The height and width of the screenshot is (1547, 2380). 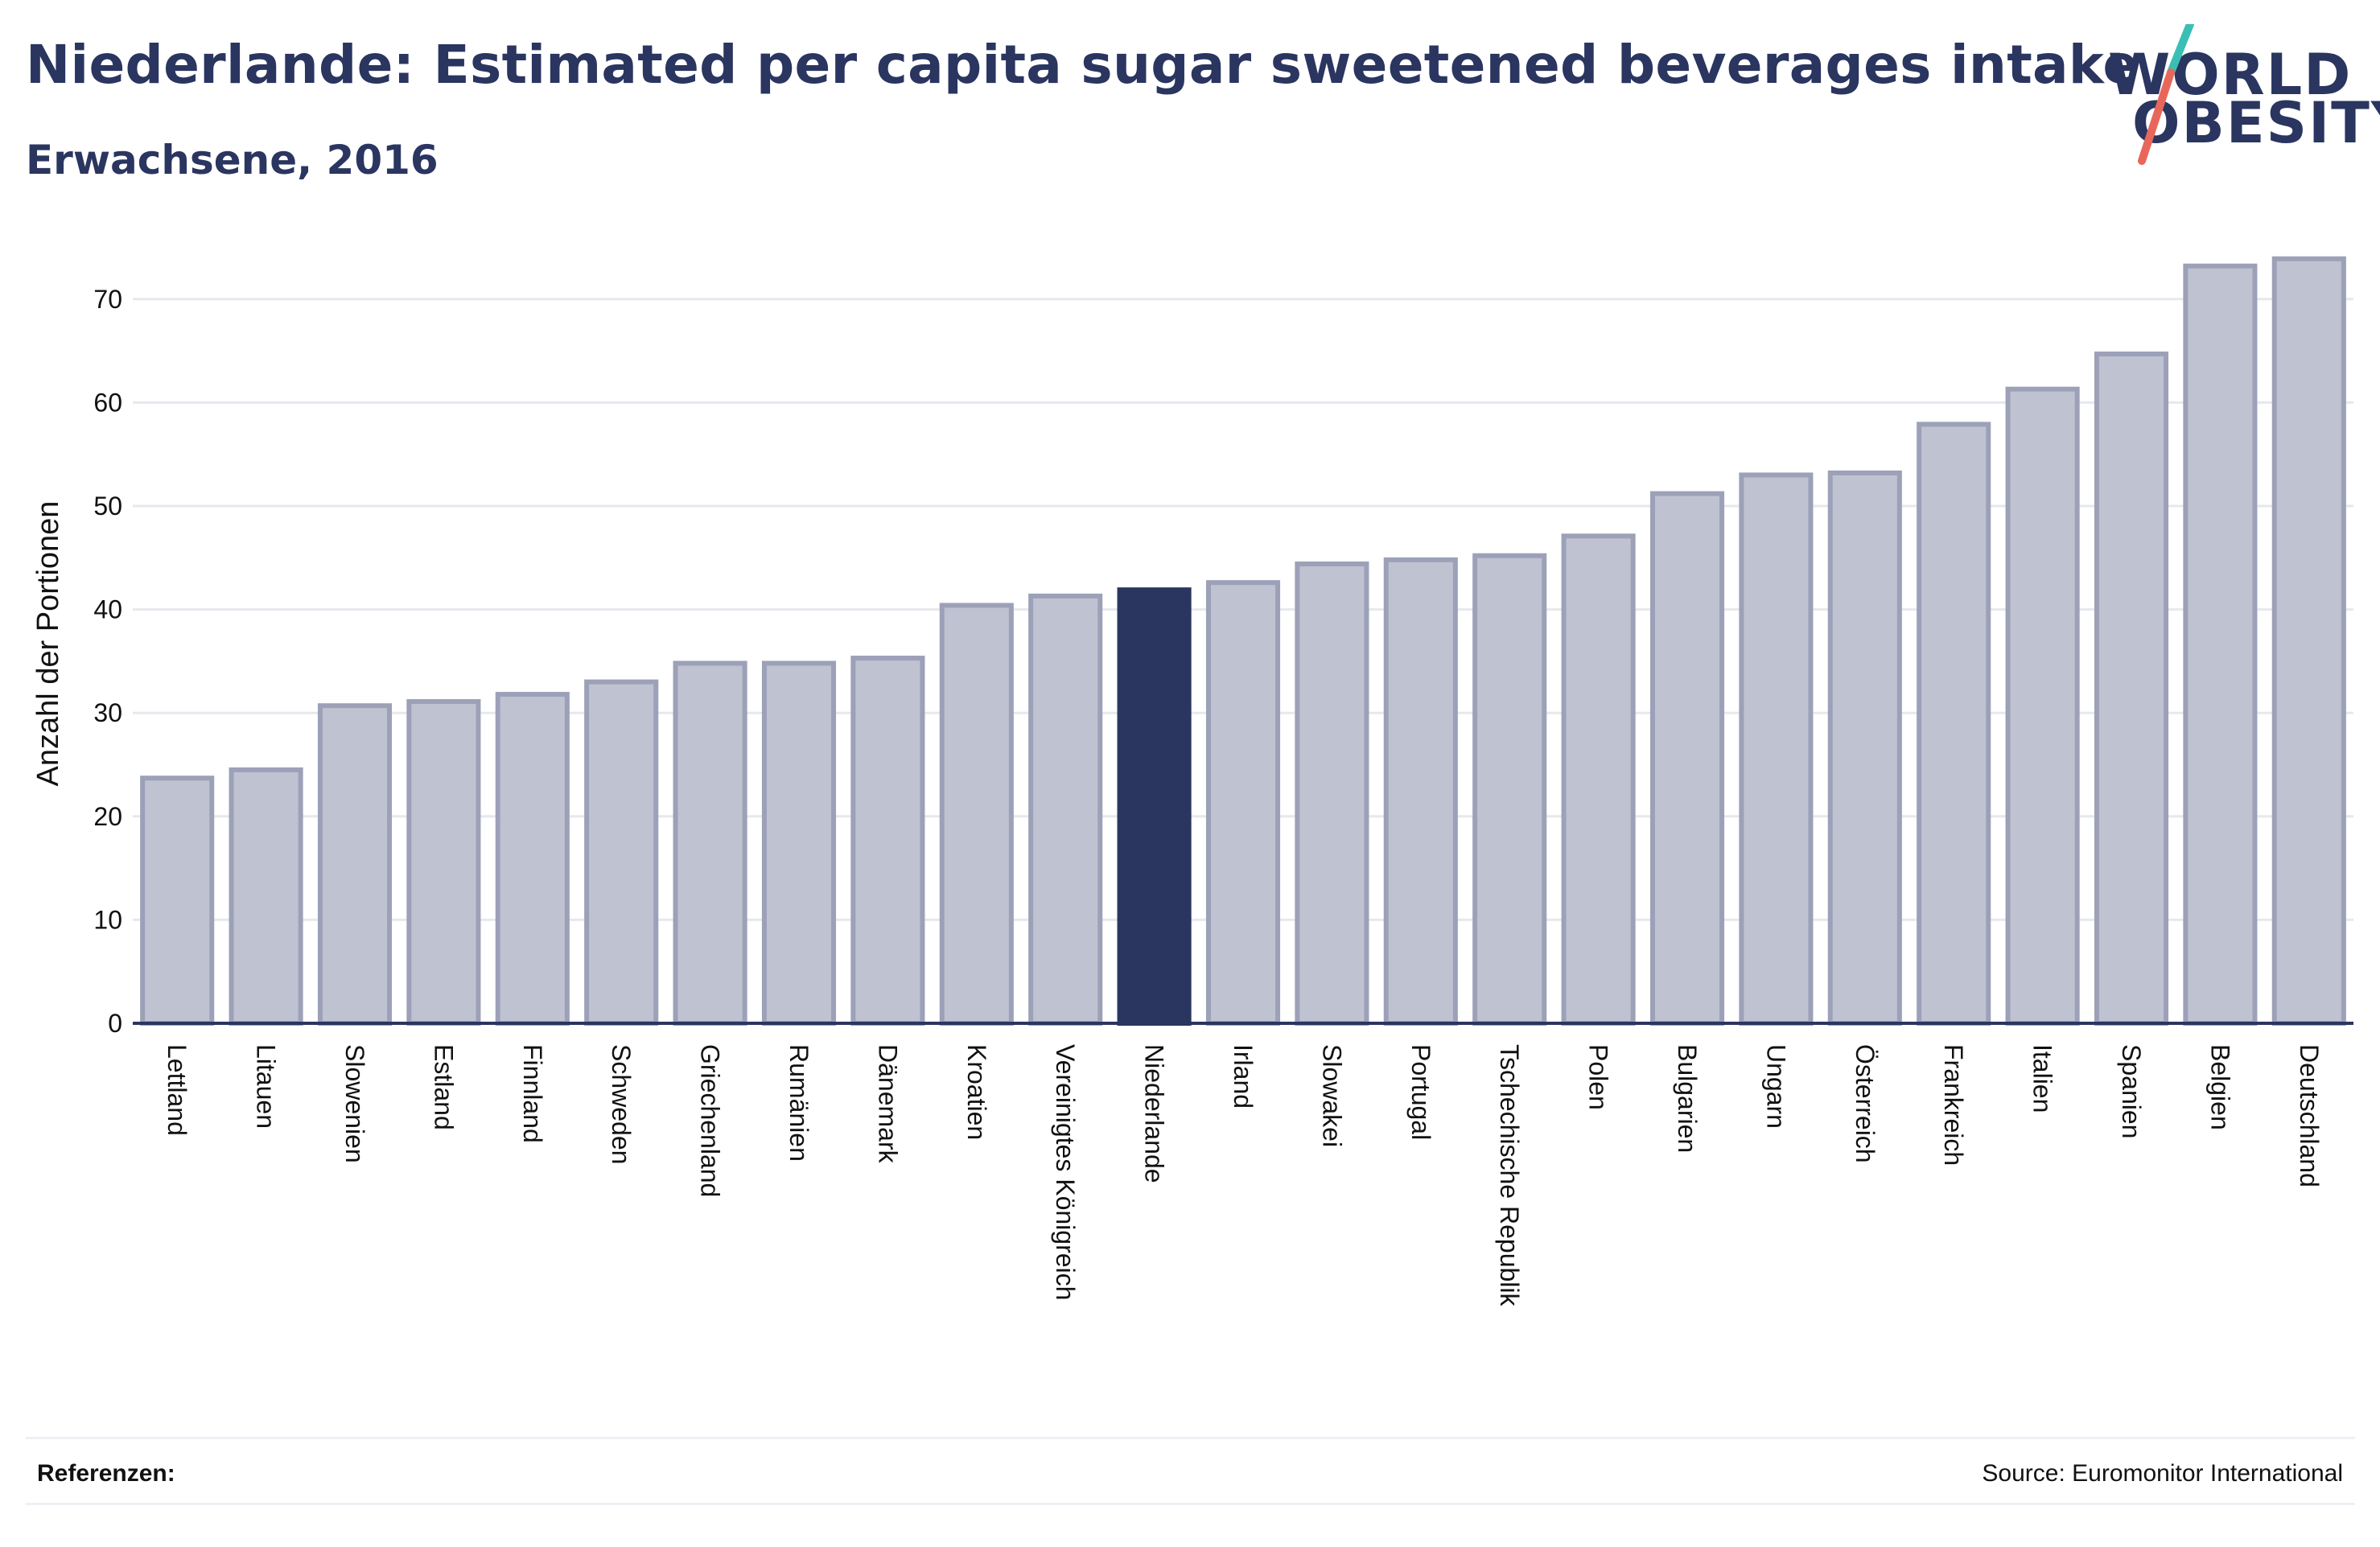 What do you see at coordinates (107, 661) in the screenshot?
I see `y-axis-ticks: 0 10 20 30 40 50 60 70` at bounding box center [107, 661].